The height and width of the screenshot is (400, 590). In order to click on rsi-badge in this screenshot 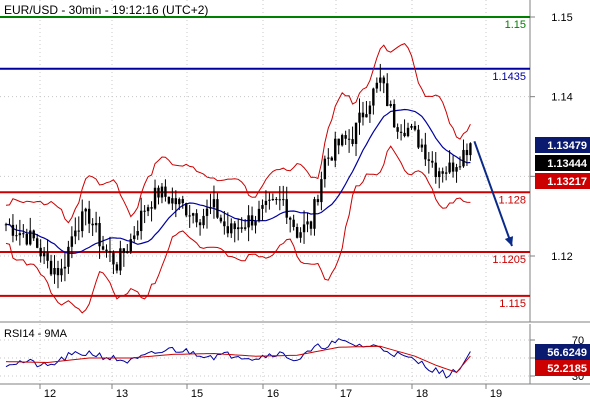, I will do `click(562, 368)`.